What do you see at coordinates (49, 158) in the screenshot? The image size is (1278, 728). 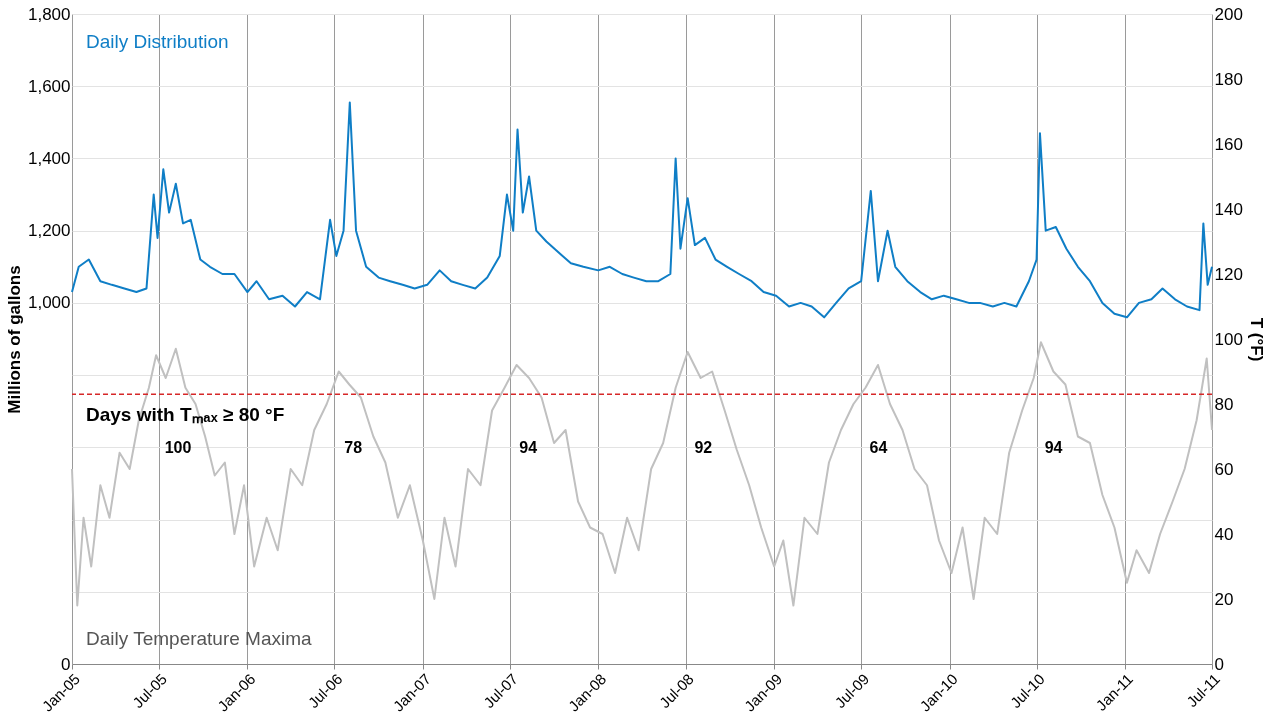 I see `y-tick-label: 1,400` at bounding box center [49, 158].